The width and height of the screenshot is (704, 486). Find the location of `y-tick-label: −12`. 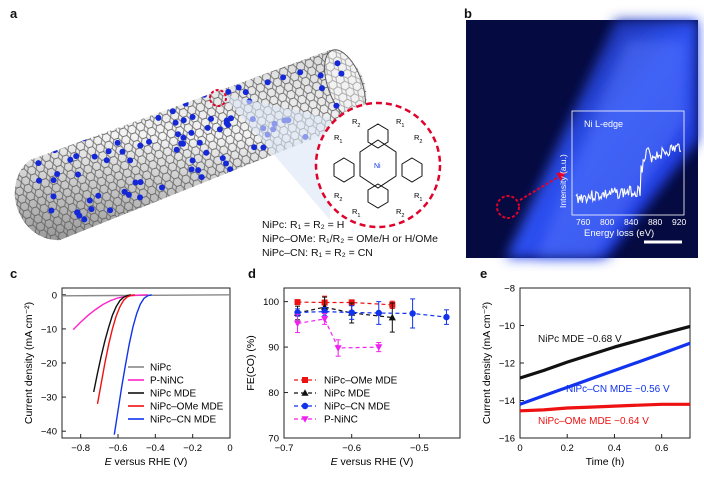

y-tick-label: −12 is located at coordinates (507, 364).